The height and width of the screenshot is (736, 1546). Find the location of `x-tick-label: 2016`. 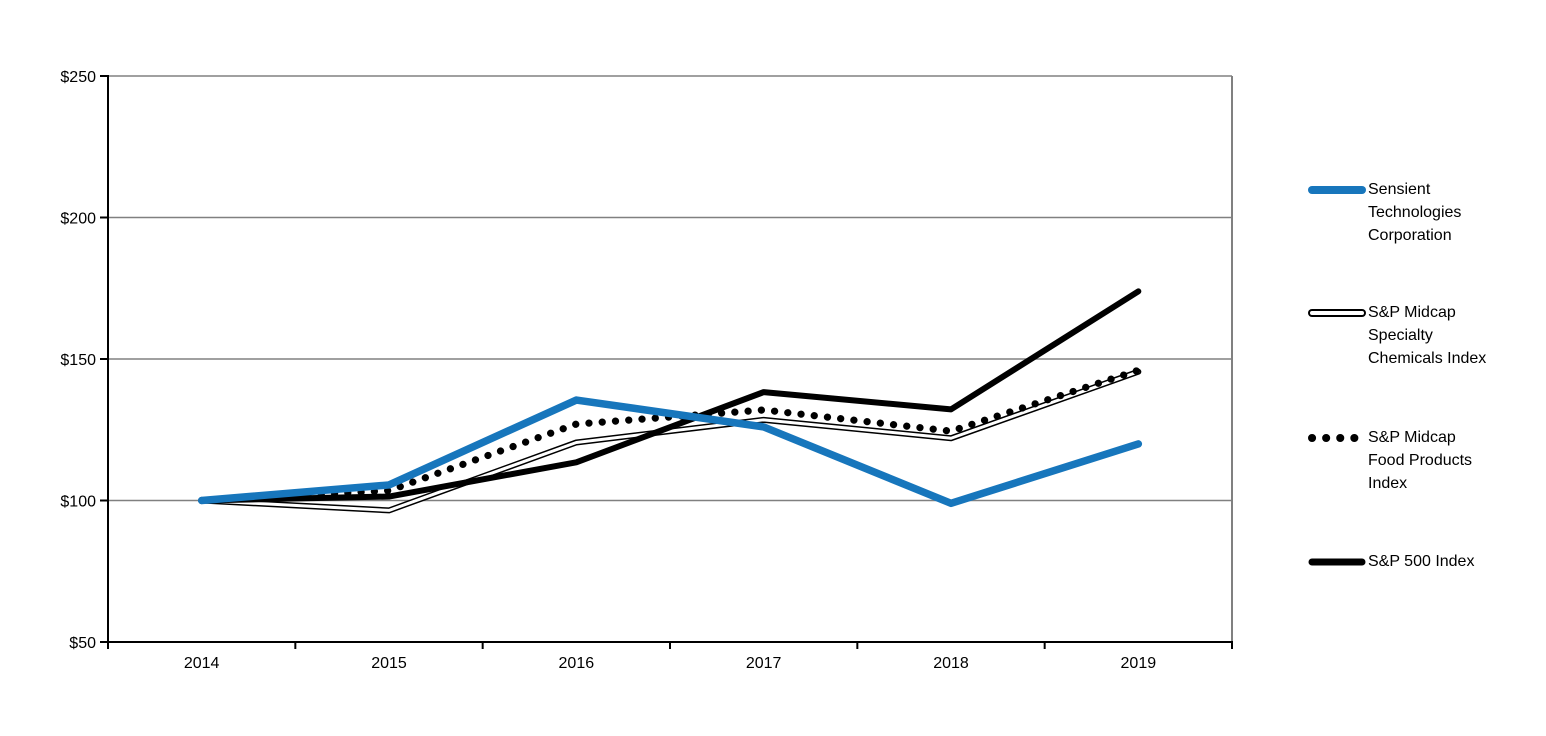

x-tick-label: 2016 is located at coordinates (577, 663).